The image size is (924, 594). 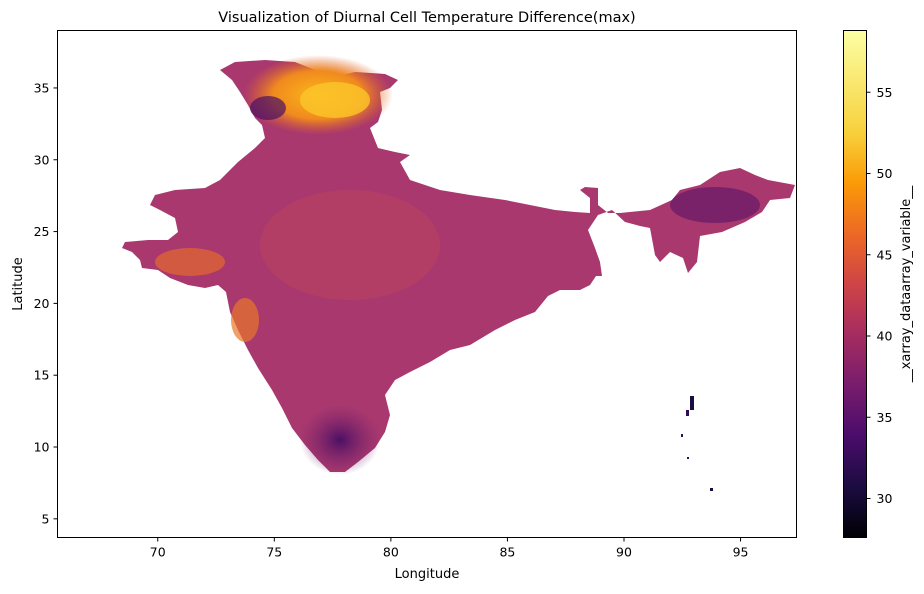 I want to click on colorbar-tick-label: 55, so click(x=885, y=92).